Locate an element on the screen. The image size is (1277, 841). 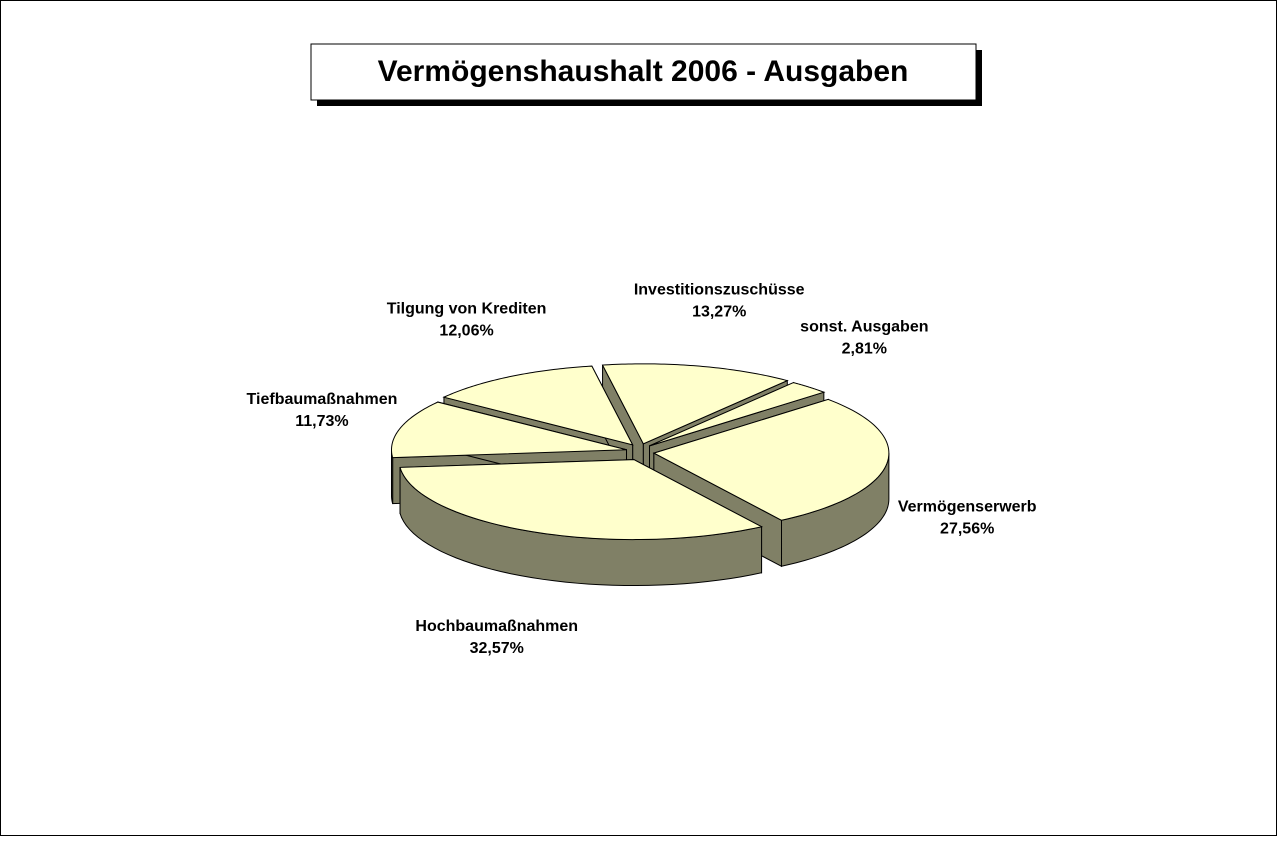
slice-value-label: 11,73% is located at coordinates (321, 421).